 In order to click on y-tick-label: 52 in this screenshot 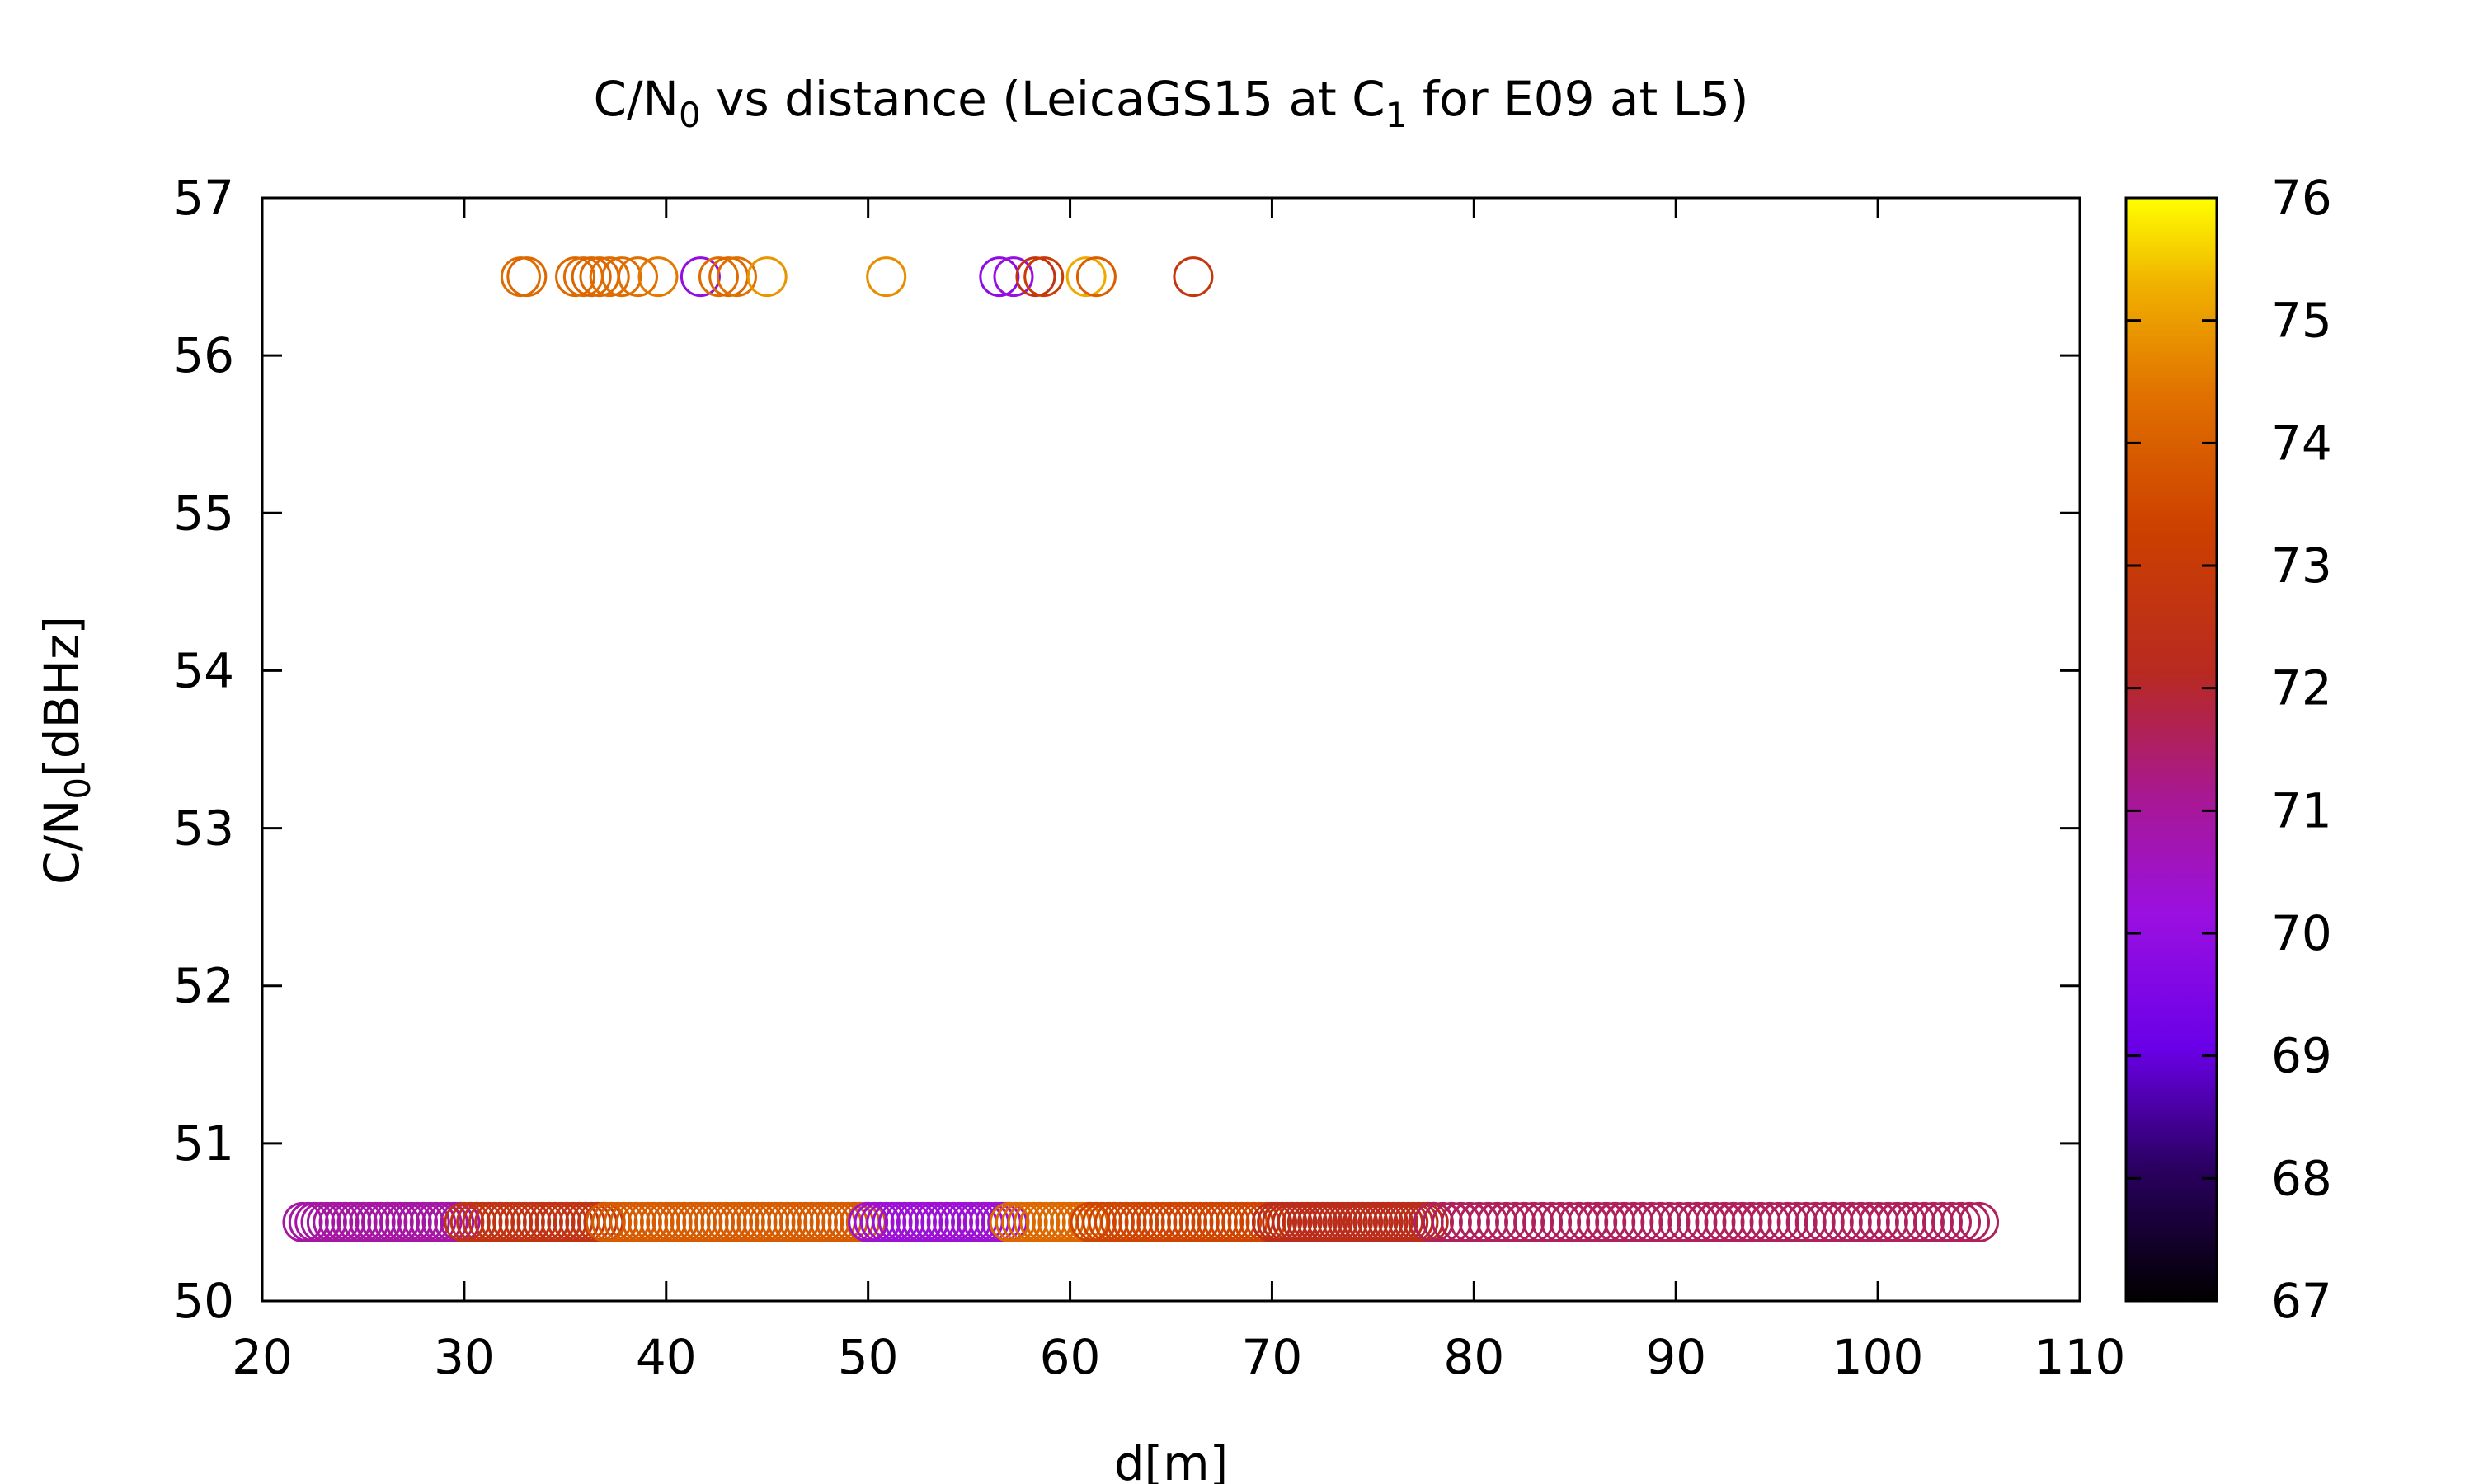, I will do `click(203, 986)`.